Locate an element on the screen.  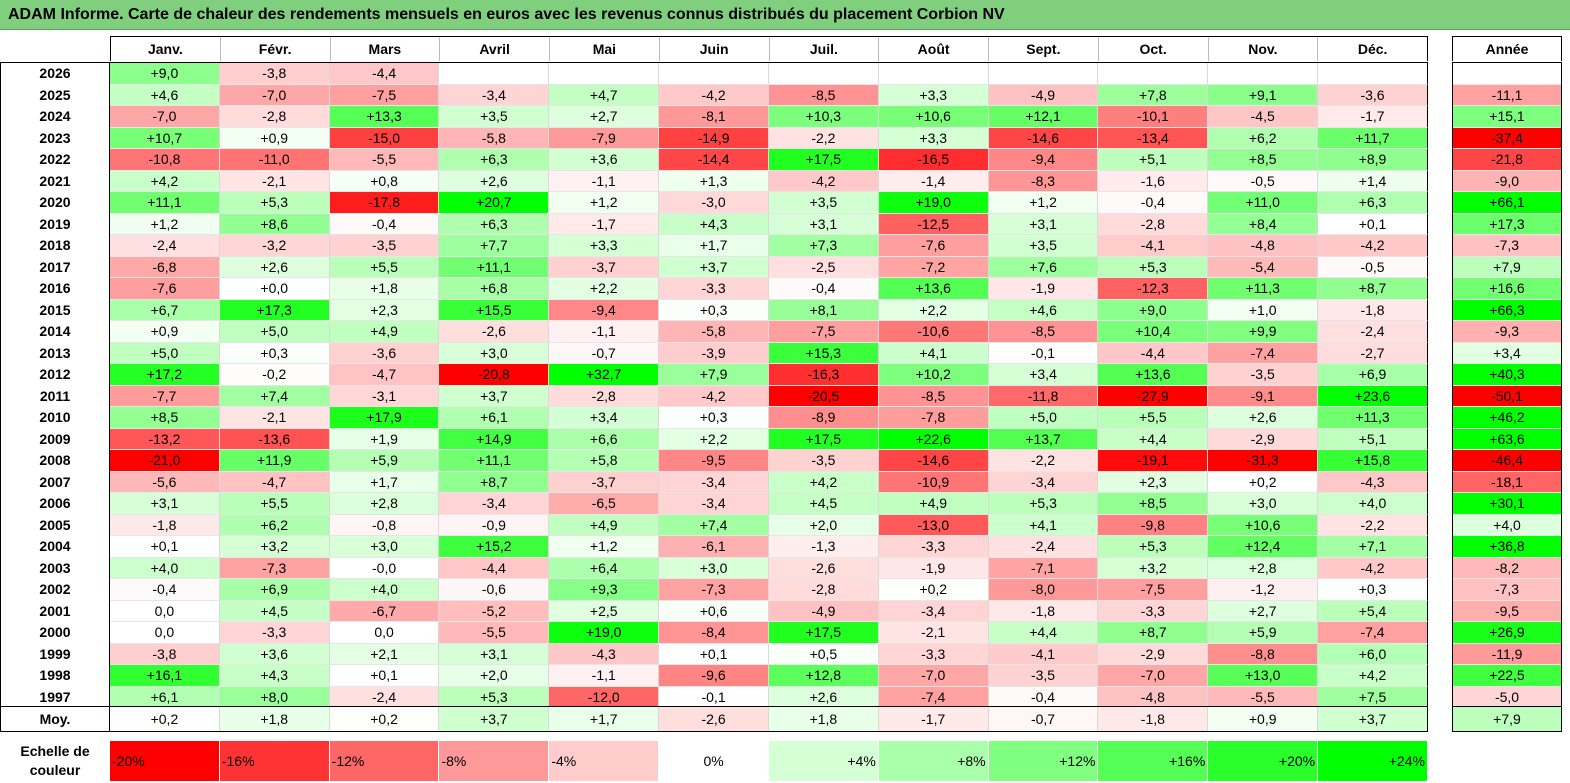
heatmap-cell: -13,0 is located at coordinates (933, 525).